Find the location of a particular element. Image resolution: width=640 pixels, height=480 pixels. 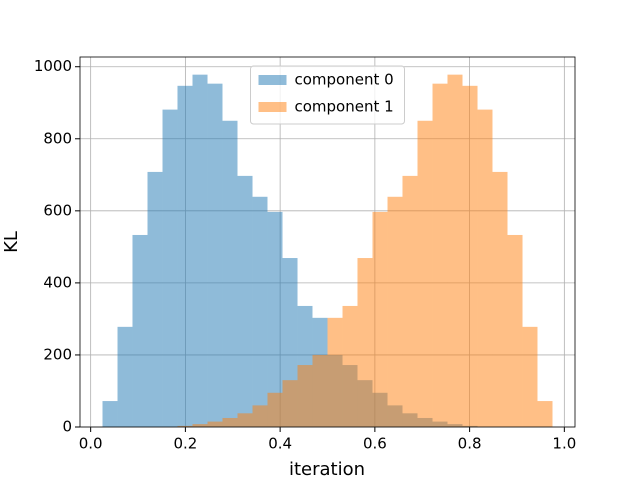

x-tick-label: 1.0 is located at coordinates (564, 444).